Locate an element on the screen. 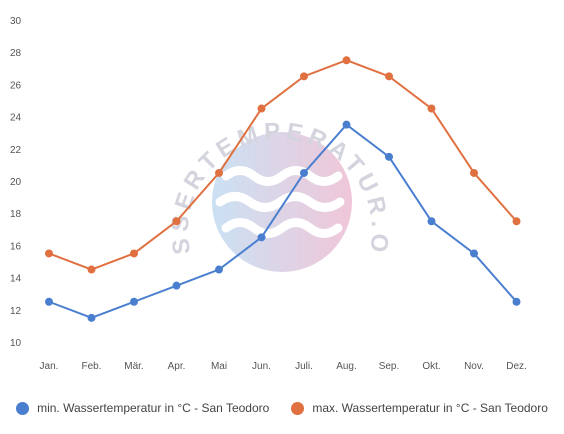 This screenshot has width=564, height=434. y-axis: 10 12 14 16 18 20 22 24 26 28 30 is located at coordinates (16, 182).